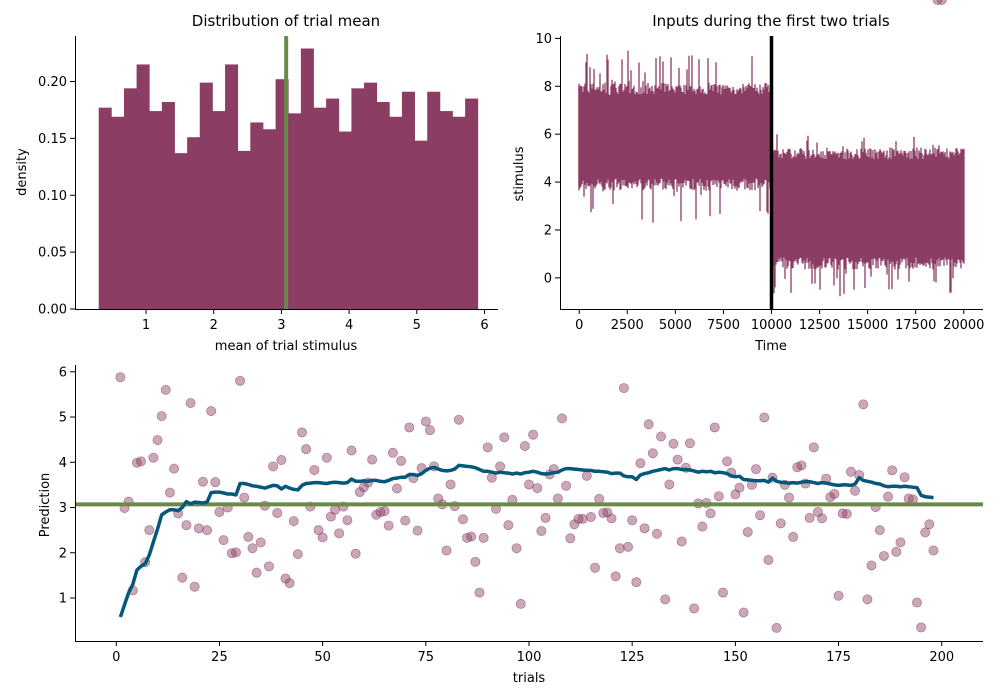 The height and width of the screenshot is (700, 1000). I want to click on histogram-bars, so click(288, 178).